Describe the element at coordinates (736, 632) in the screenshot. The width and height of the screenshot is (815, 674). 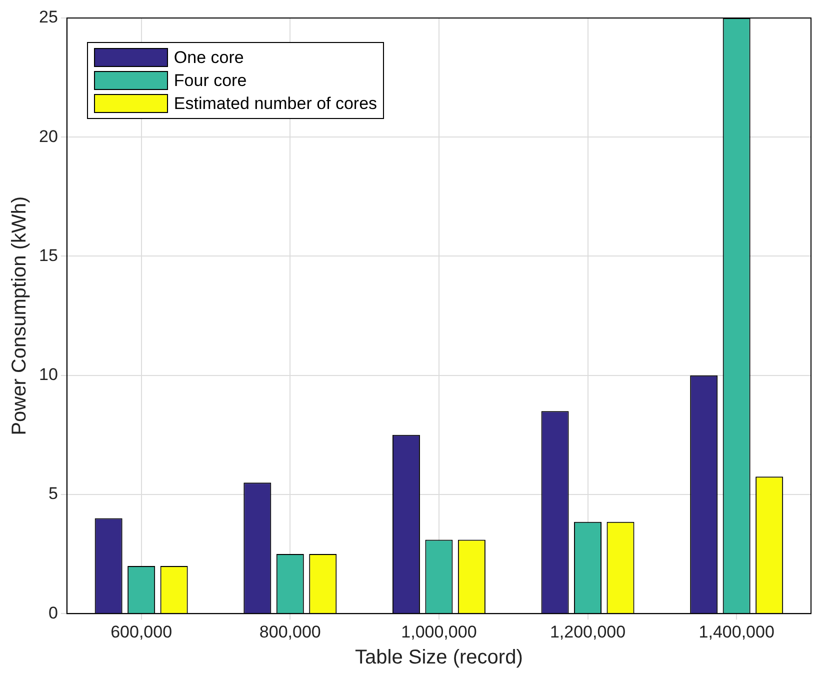
I see `x-tick-label: 1,400,000` at that location.